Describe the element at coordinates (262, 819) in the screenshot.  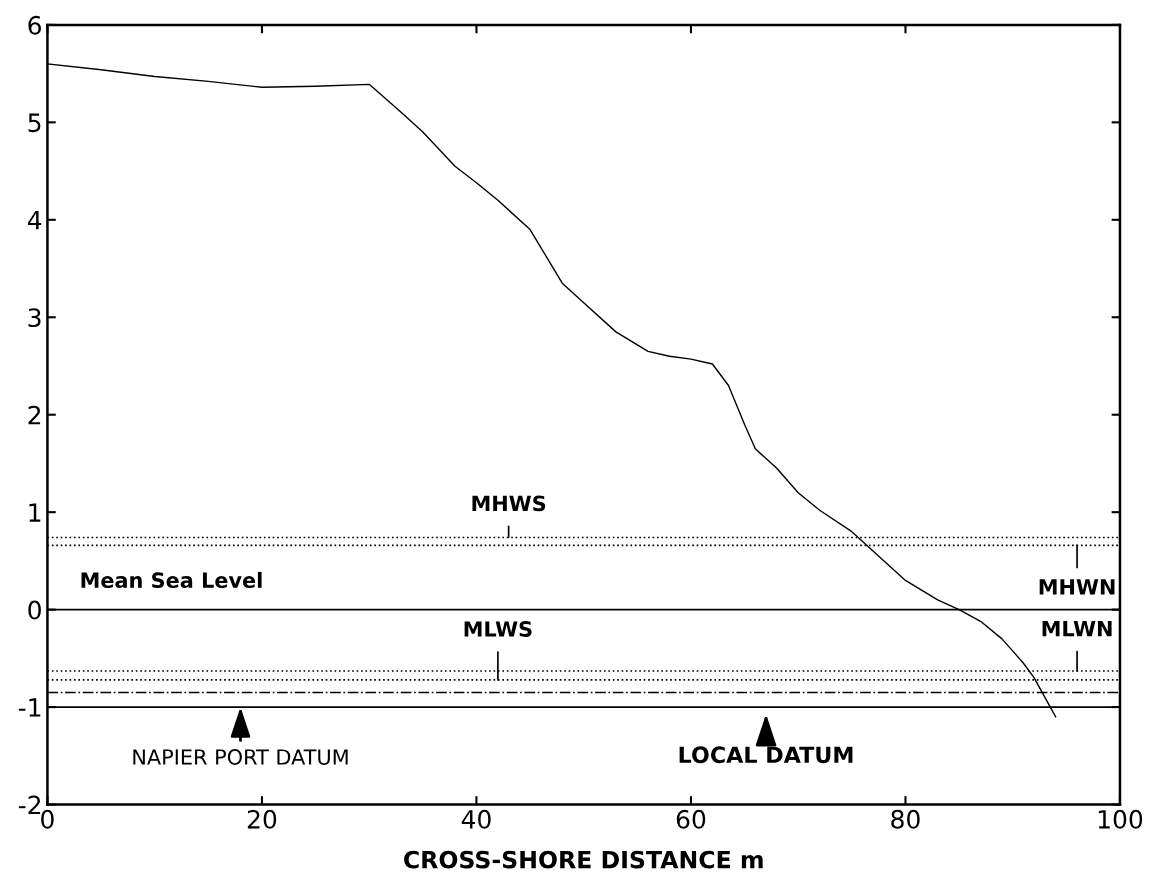
I see `x-tick-label: 20` at that location.